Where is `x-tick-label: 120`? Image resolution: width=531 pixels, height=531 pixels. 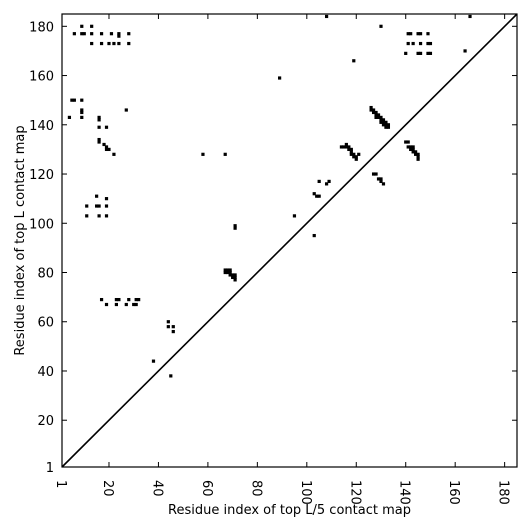
x-tick-label: 120 is located at coordinates (354, 492).